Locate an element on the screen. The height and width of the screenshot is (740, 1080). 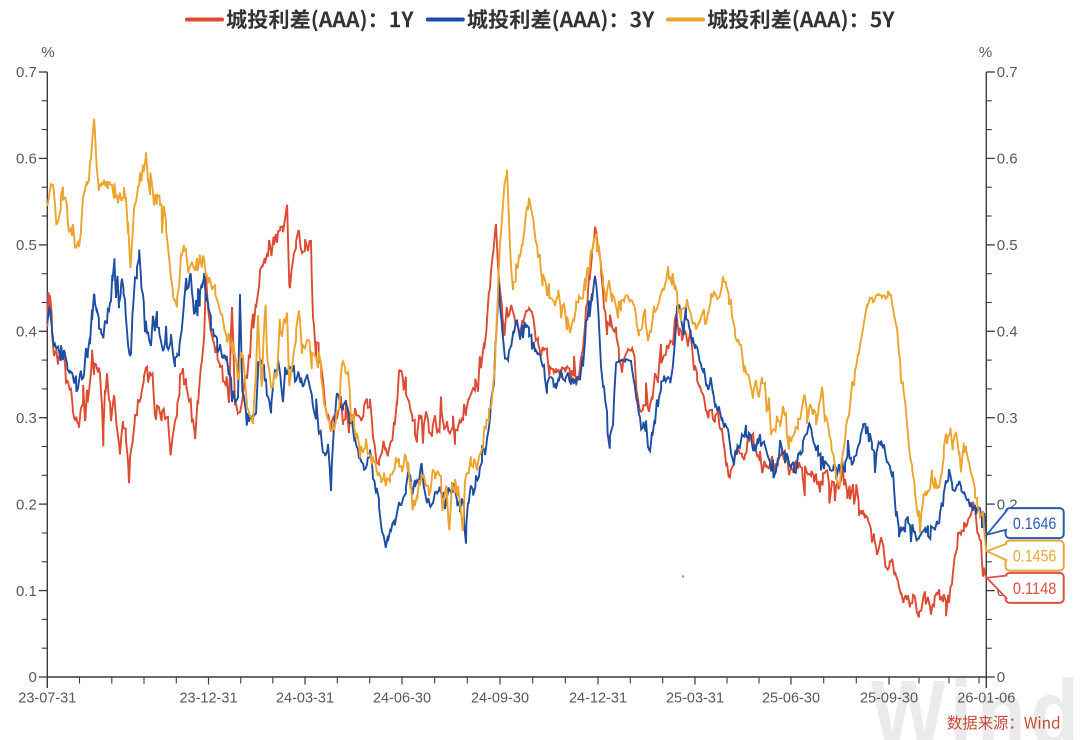
svg-text: 25-09-30 is located at coordinates (889, 699).